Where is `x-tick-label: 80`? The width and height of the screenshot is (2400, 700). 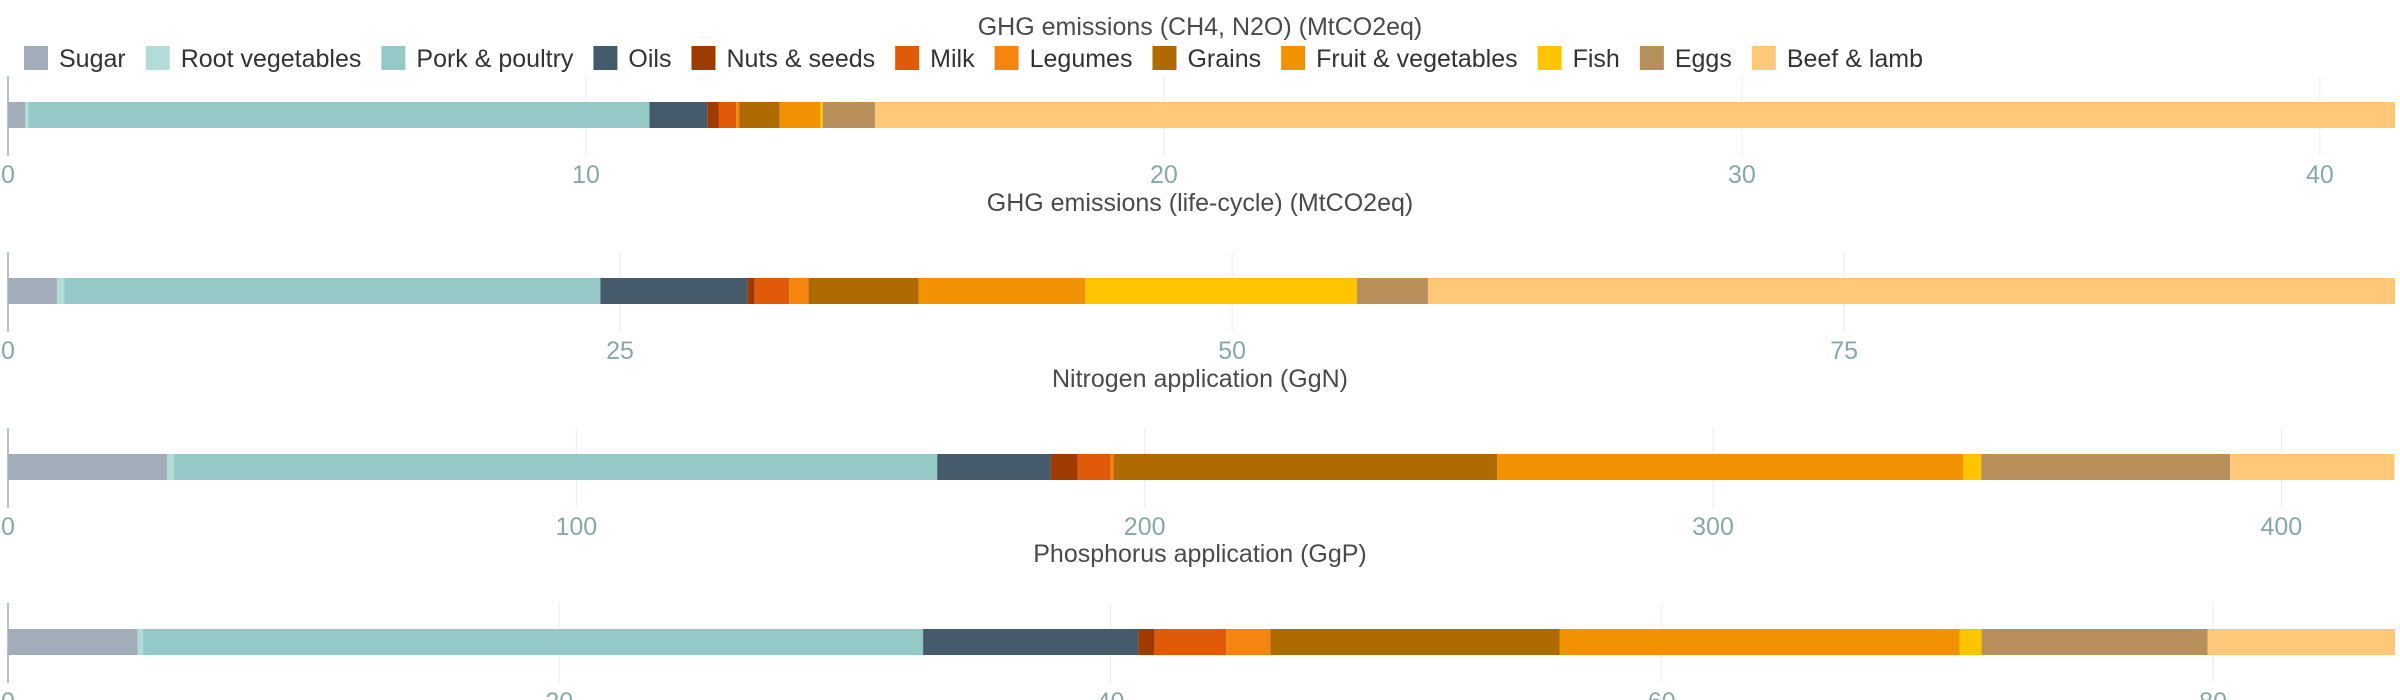
x-tick-label: 80 is located at coordinates (2213, 694).